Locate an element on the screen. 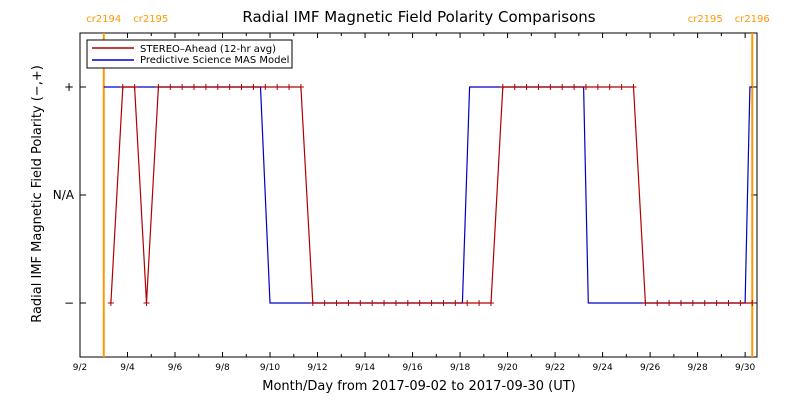 The width and height of the screenshot is (800, 400). carrington-label-right: cr2196 is located at coordinates (752, 19).